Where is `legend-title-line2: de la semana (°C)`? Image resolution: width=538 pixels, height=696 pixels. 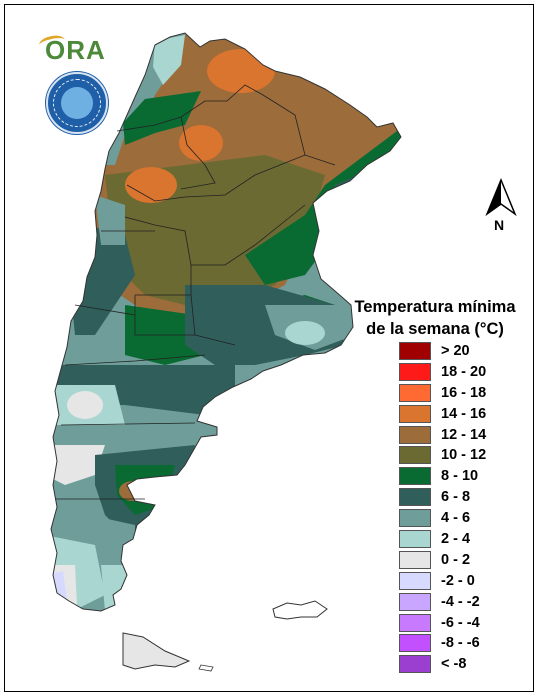 legend-title-line2: de la semana (°C) is located at coordinates (435, 329).